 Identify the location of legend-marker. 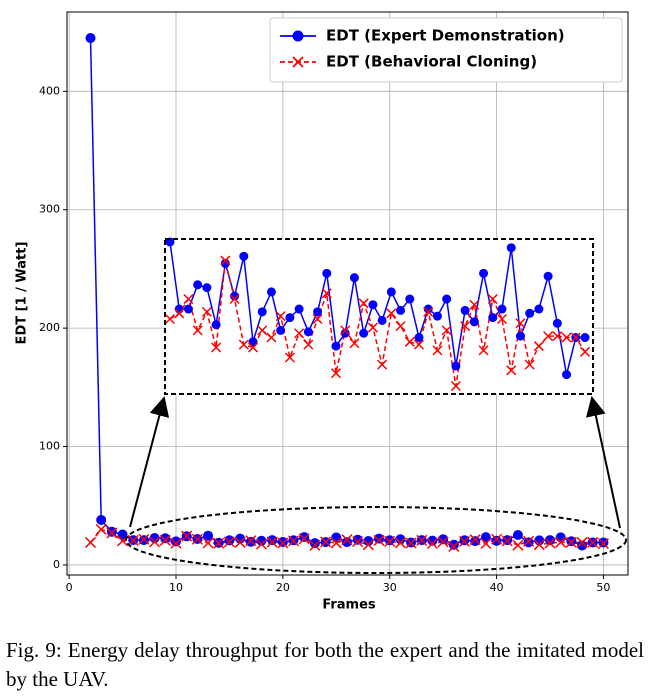
(298, 36).